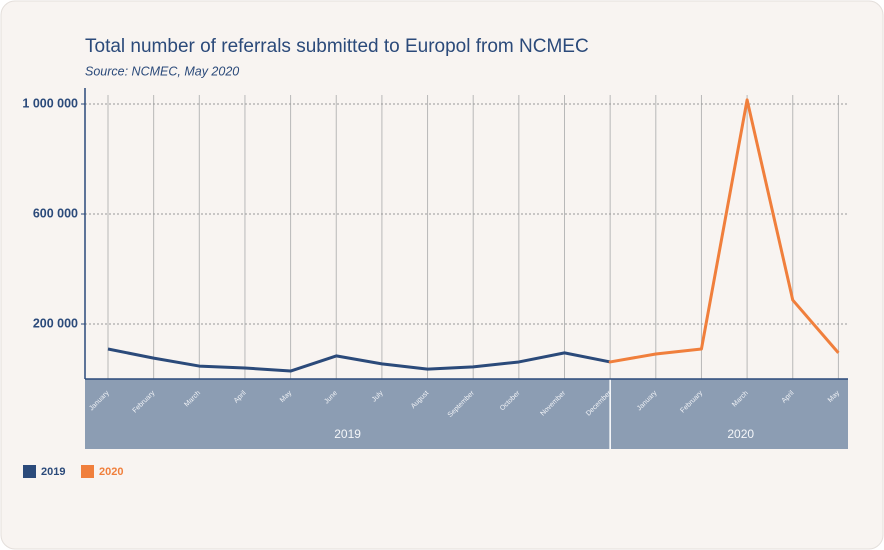 This screenshot has width=884, height=550. I want to click on chart-subtitle: Source: NCMEC, May 2020, so click(162, 71).